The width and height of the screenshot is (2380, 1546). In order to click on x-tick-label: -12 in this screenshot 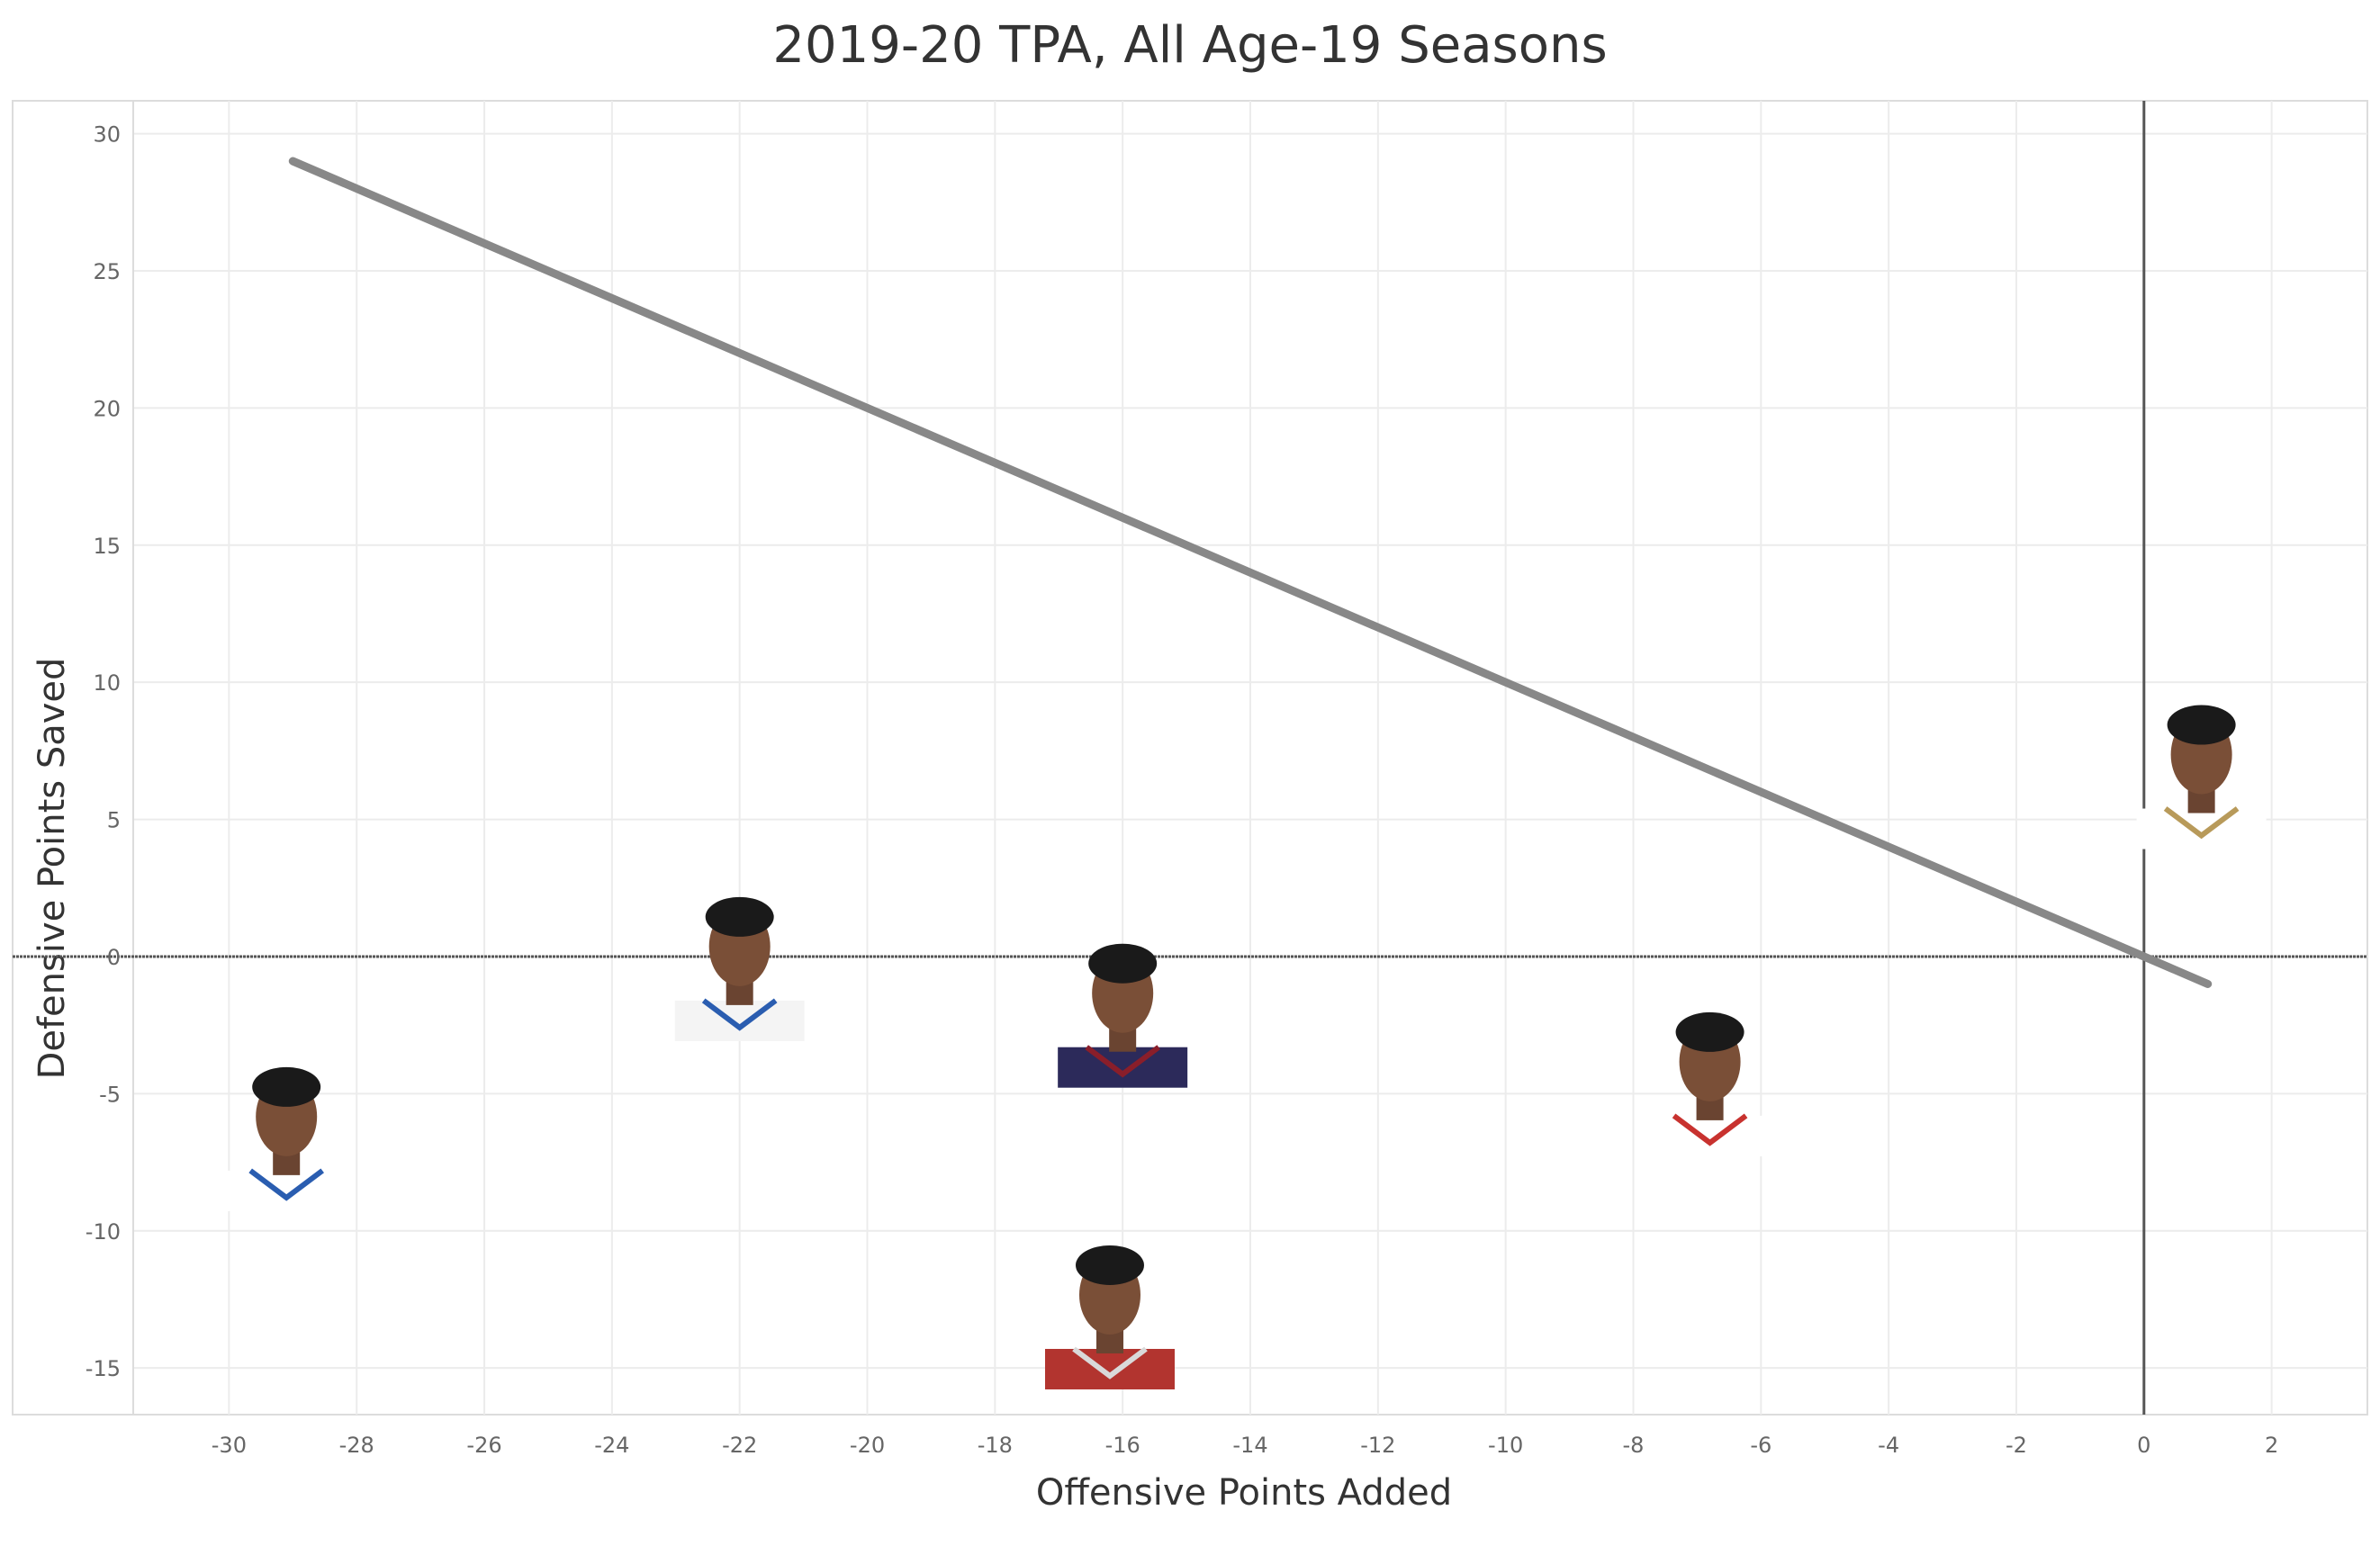, I will do `click(1377, 1445)`.